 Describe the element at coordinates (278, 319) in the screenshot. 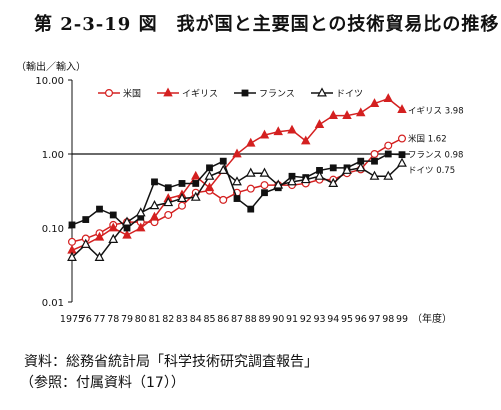

I see `x-tick-label: 90` at that location.